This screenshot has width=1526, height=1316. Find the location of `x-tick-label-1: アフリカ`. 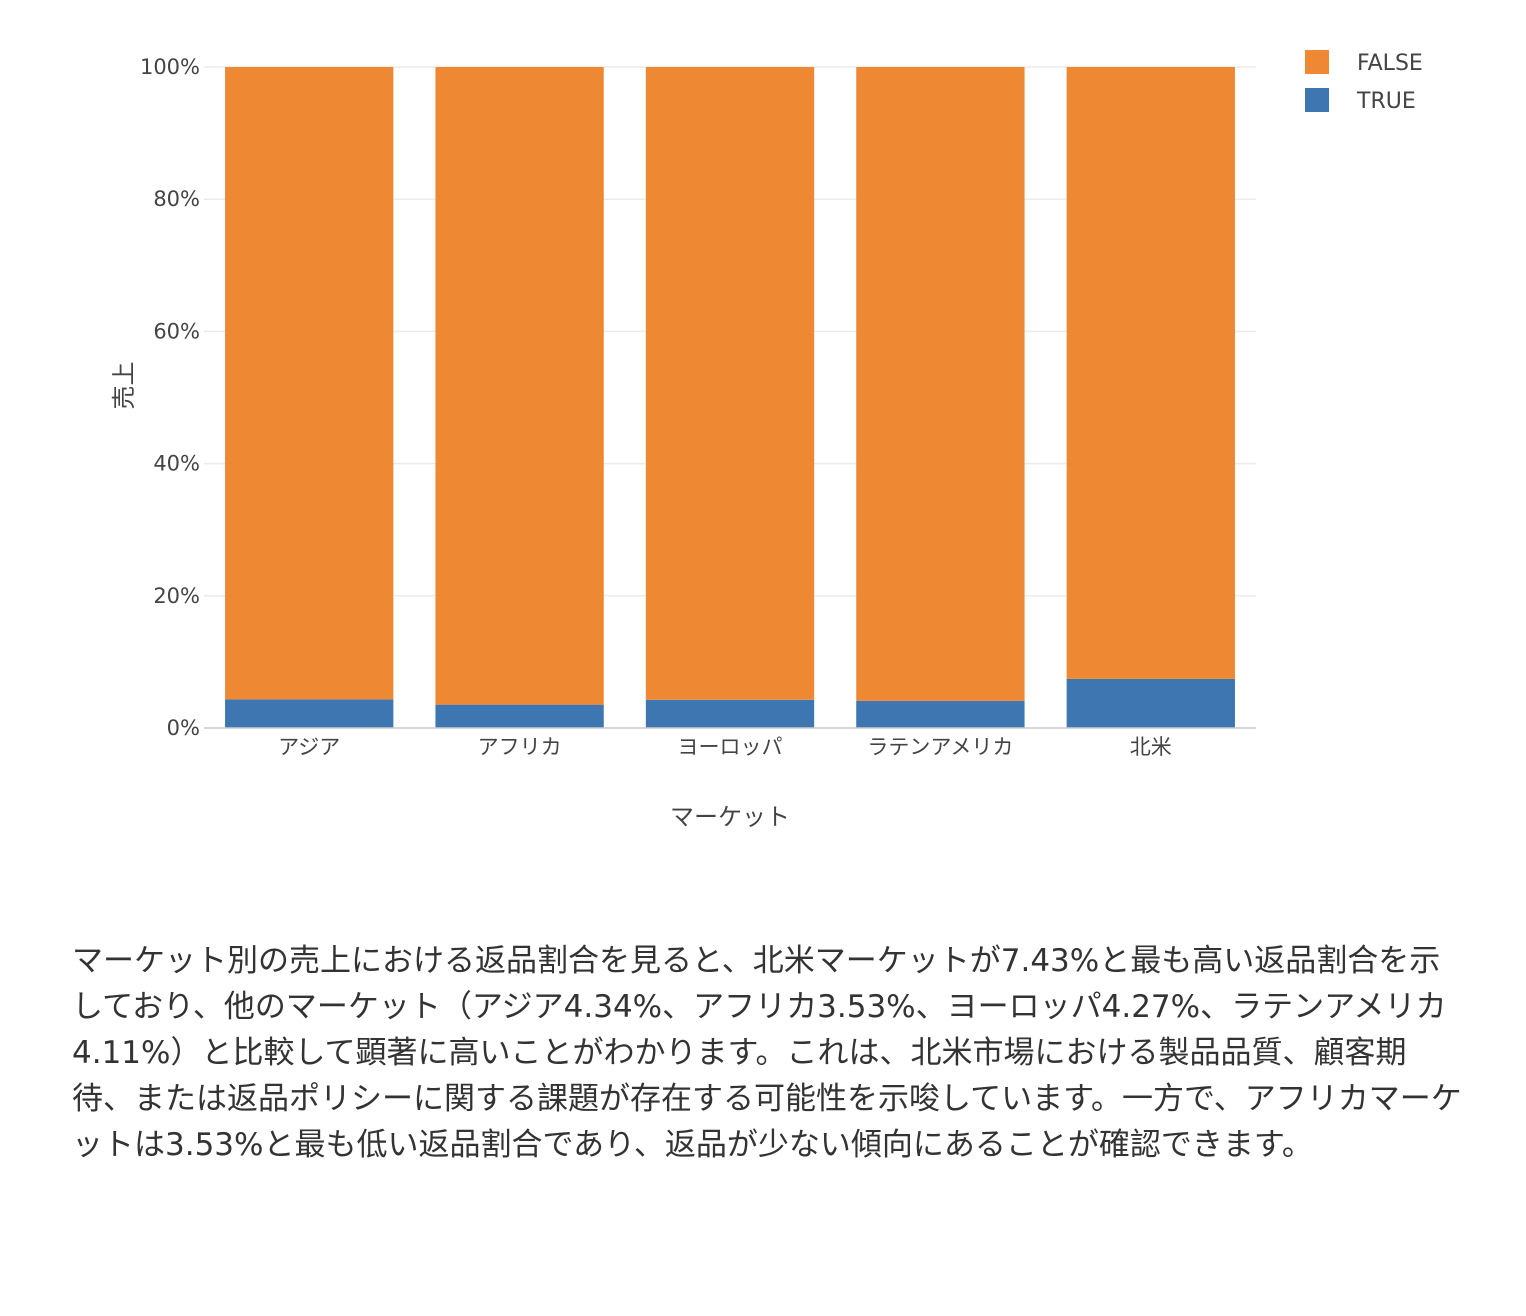

x-tick-label-1: アフリカ is located at coordinates (520, 747).